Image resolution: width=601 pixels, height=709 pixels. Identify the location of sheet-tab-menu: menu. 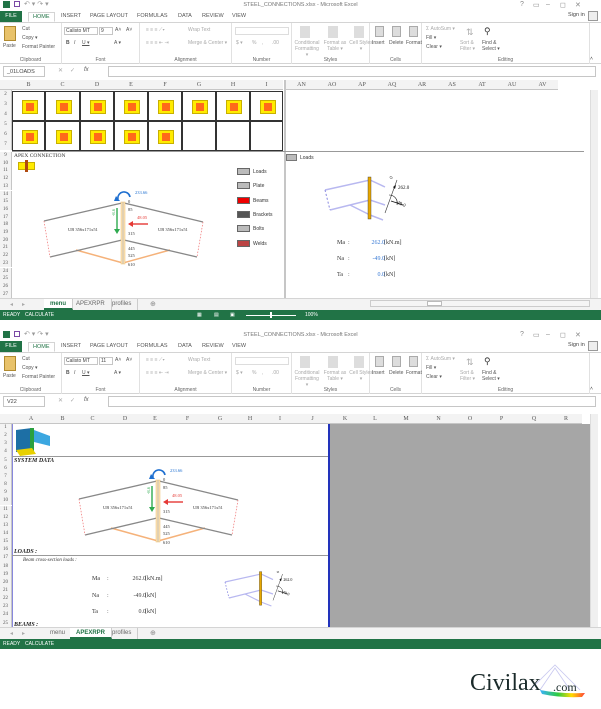
(59, 304).